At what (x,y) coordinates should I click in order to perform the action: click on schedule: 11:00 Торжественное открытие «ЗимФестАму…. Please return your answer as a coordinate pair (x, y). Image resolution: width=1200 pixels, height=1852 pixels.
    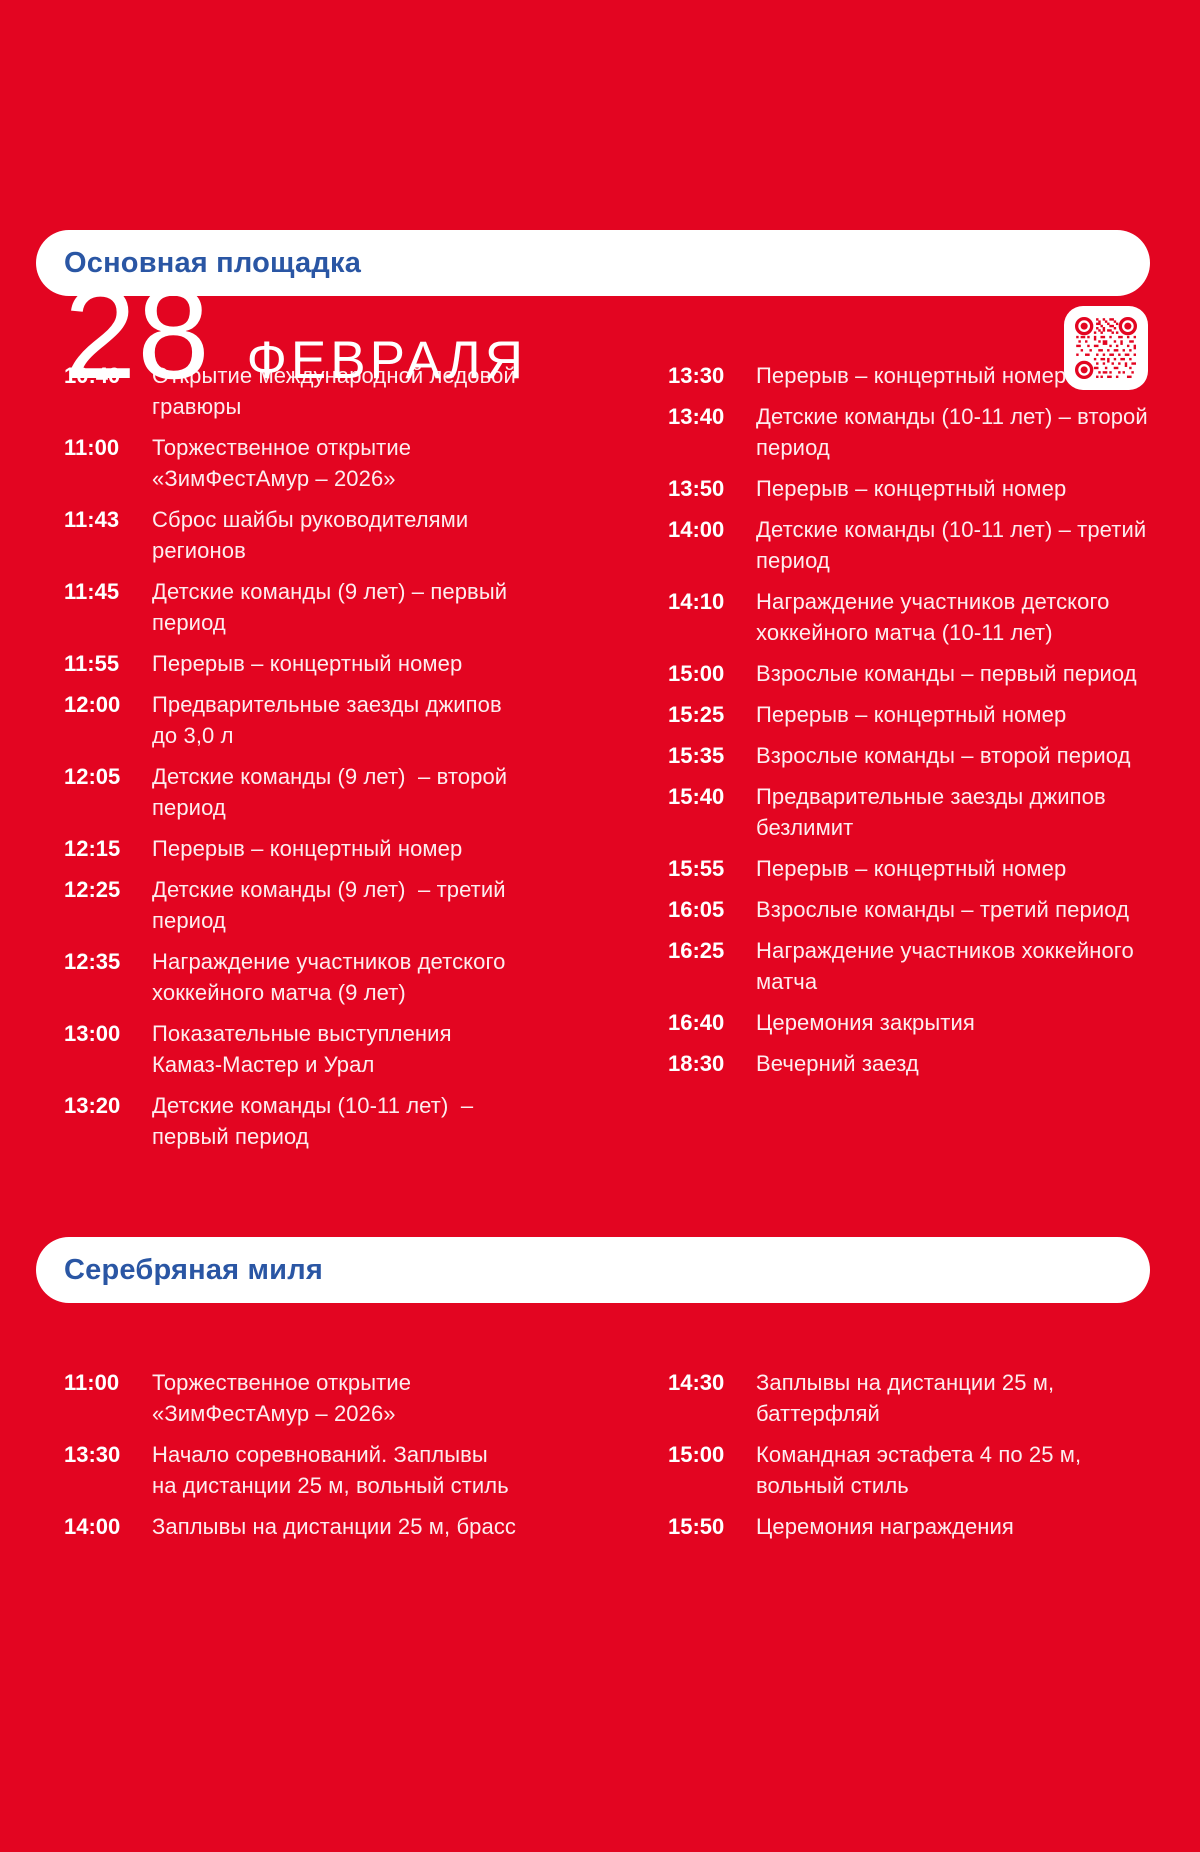
    Looking at the image, I should click on (600, 1454).